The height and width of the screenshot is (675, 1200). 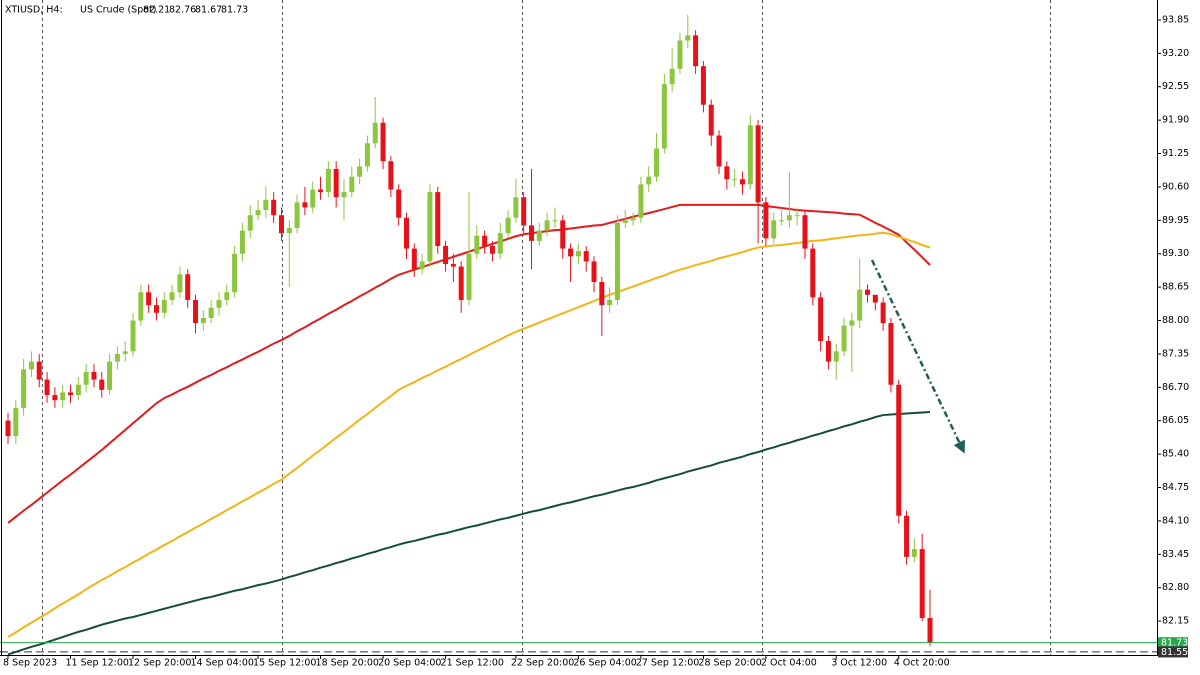 What do you see at coordinates (234, 10) in the screenshot?
I see `ohlc-close: 81.73` at bounding box center [234, 10].